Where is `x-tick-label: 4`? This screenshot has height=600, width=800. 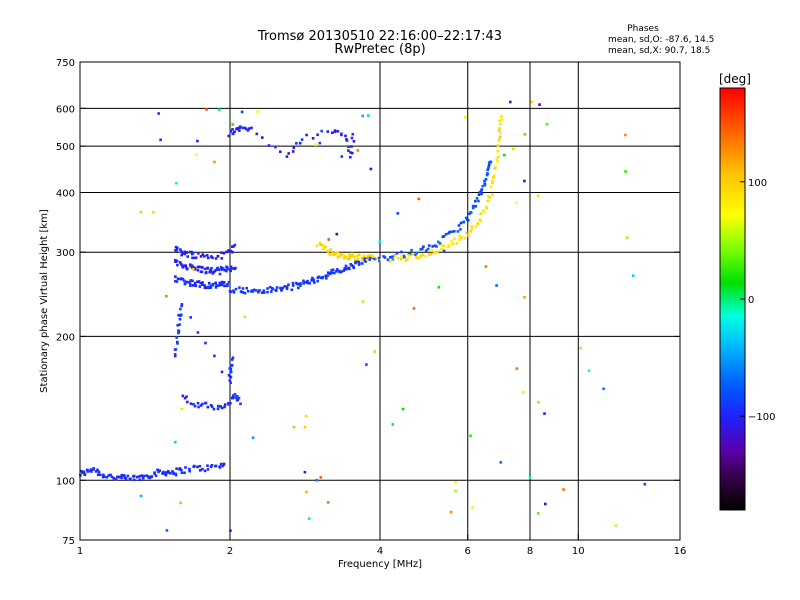
x-tick-label: 4 is located at coordinates (380, 551).